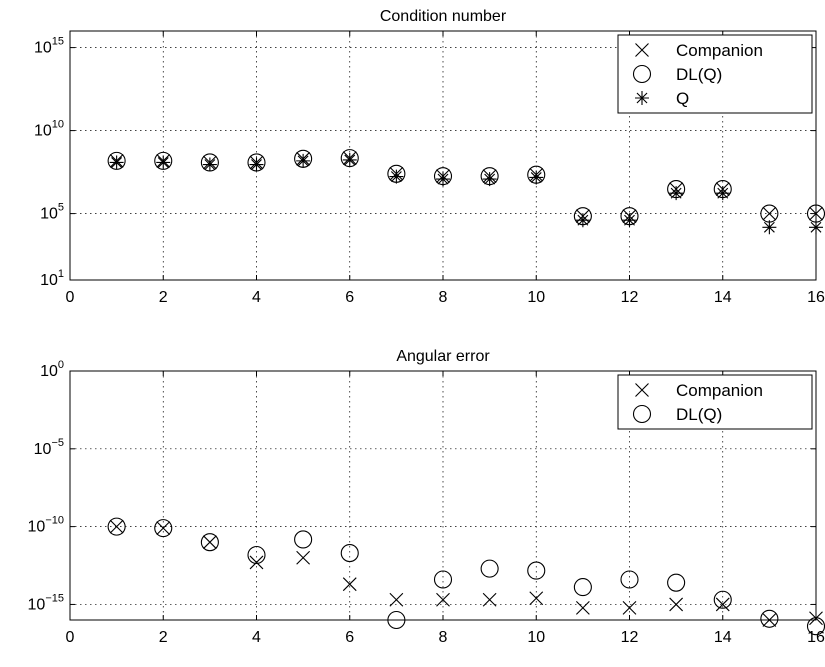  I want to click on y-tick-label: 10⁻¹⁰, so click(46, 525).